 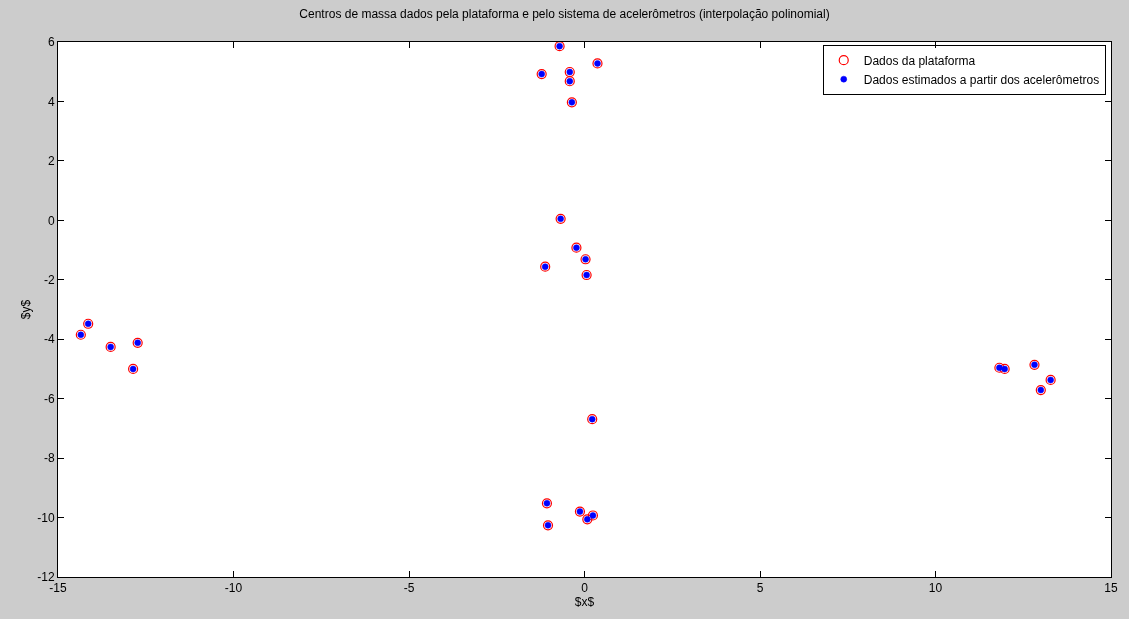 What do you see at coordinates (564, 13) in the screenshot?
I see `chart-title: Centros de massa dados pela plataforma e pelo sistema de acelerômetros (interpolação polinomial)` at bounding box center [564, 13].